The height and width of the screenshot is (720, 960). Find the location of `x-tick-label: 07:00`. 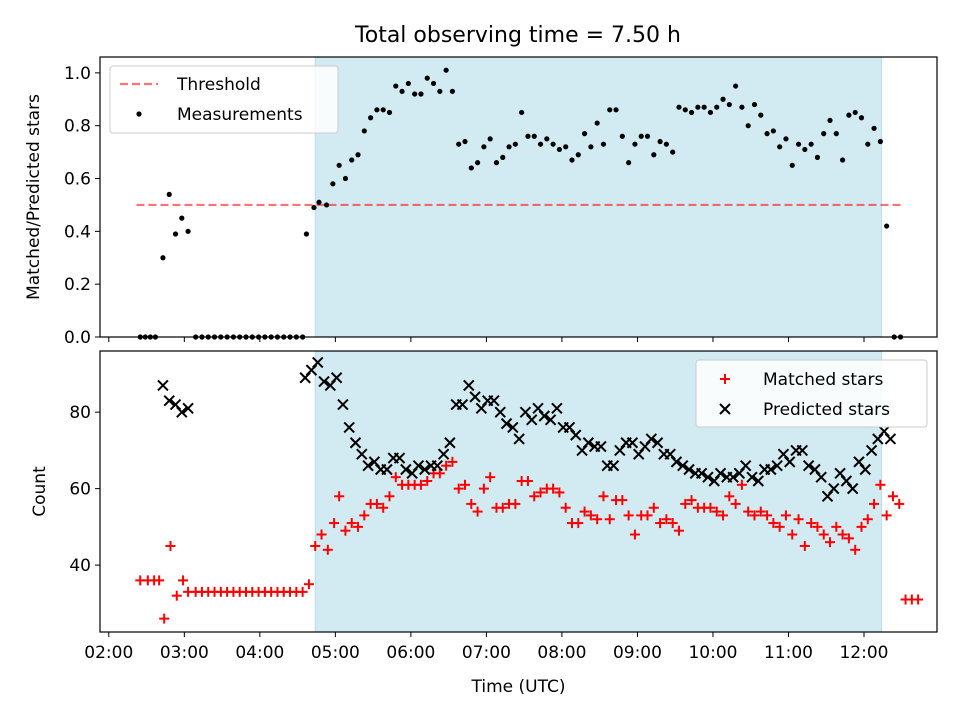

x-tick-label: 07:00 is located at coordinates (486, 653).